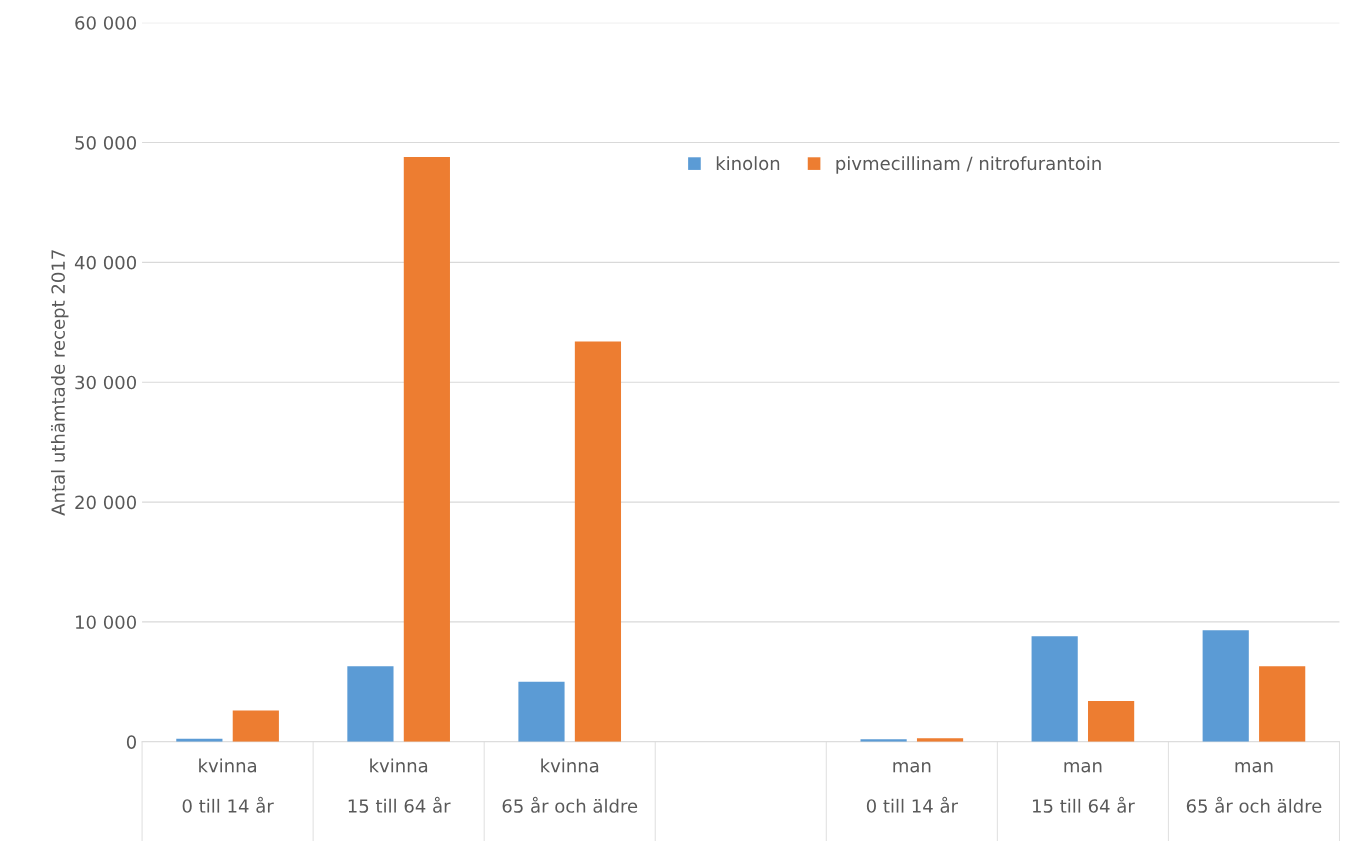 This screenshot has height=841, width=1353. What do you see at coordinates (968, 165) in the screenshot?
I see `legend-label: pivmecillinam / nitrofurantoin` at bounding box center [968, 165].